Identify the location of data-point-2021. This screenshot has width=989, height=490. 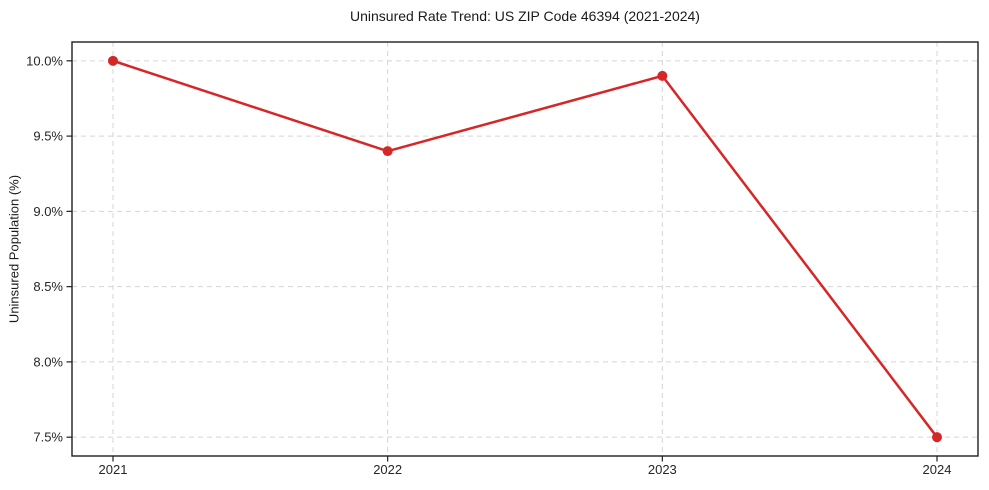
(113, 60).